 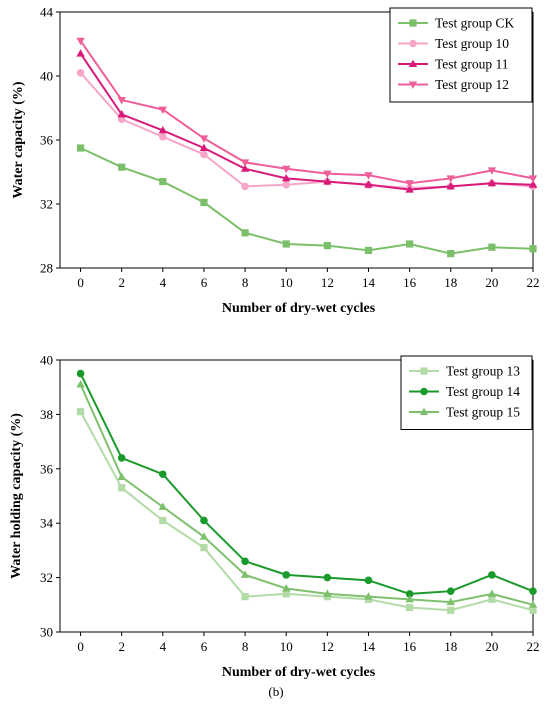 What do you see at coordinates (472, 84) in the screenshot?
I see `legend-label: Test group 12` at bounding box center [472, 84].